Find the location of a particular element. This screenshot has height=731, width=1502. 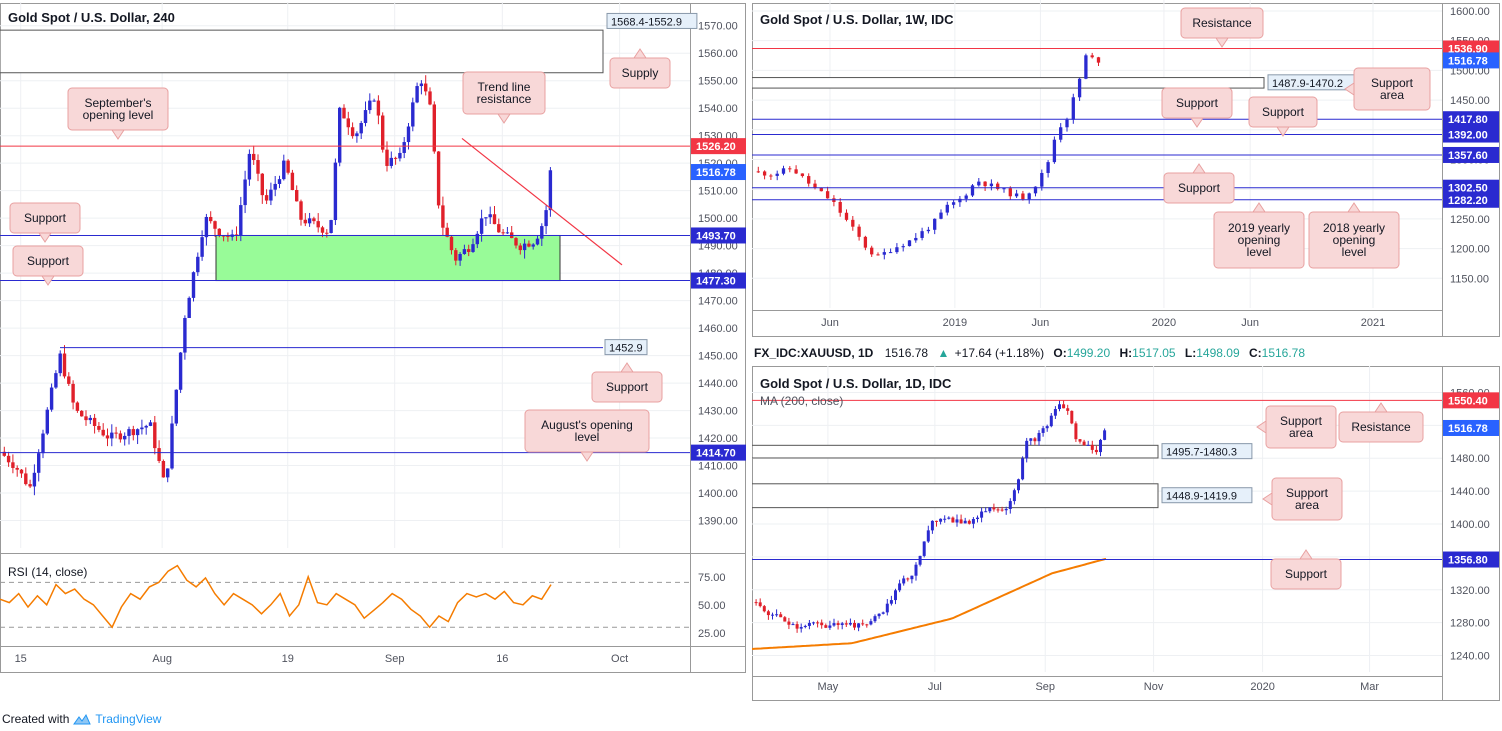

w1-callout-text: 2018 yearly is located at coordinates (1354, 228).